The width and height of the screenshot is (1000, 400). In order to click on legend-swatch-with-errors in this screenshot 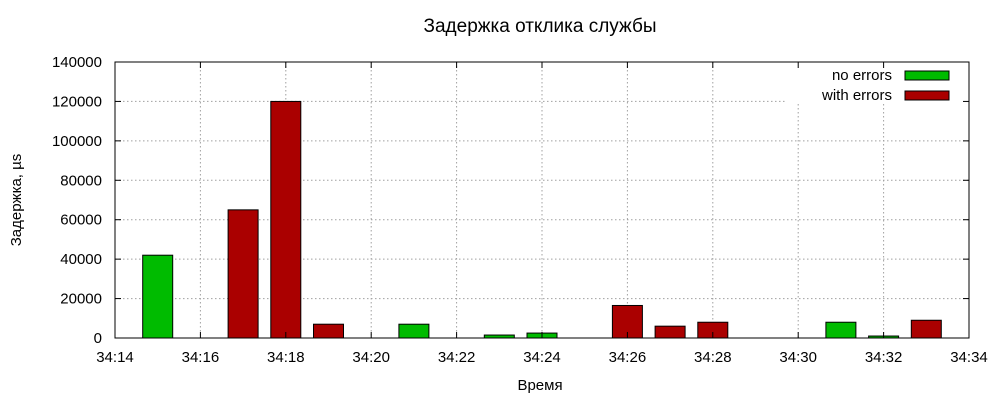, I will do `click(927, 95)`.